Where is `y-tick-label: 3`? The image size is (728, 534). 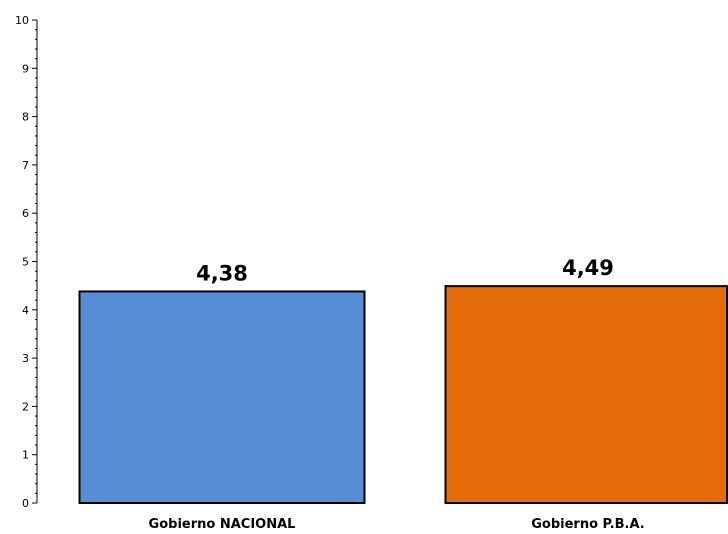
y-tick-label: 3 is located at coordinates (25, 358).